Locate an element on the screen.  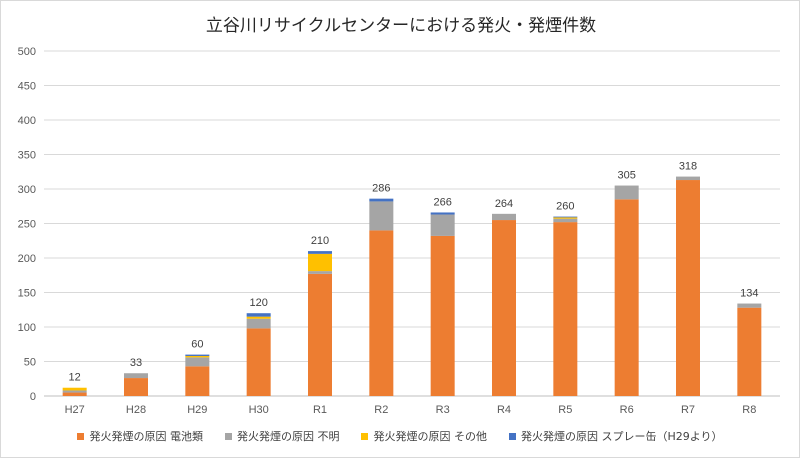
x-tick-label: R2 is located at coordinates (381, 410).